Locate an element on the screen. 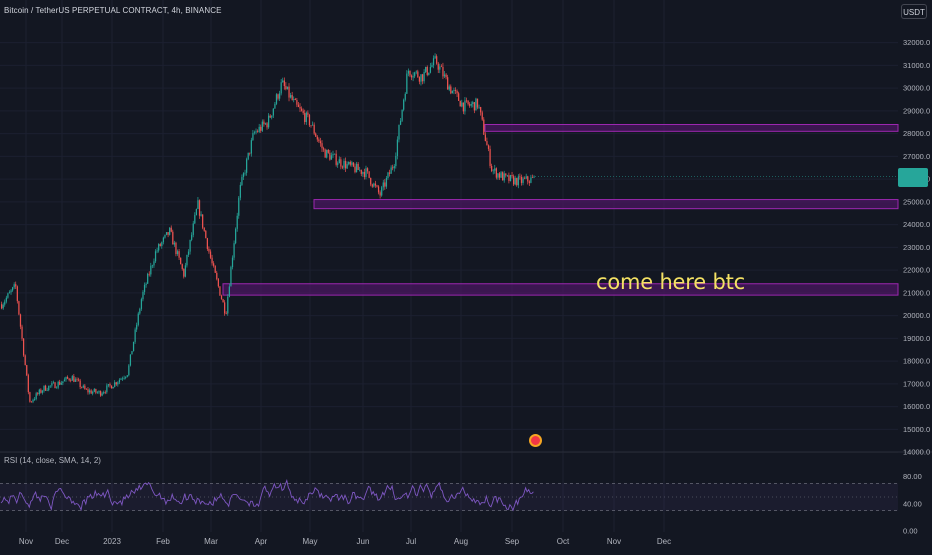 The image size is (932, 555). price-axis-tick: 19000.0 is located at coordinates (916, 338).